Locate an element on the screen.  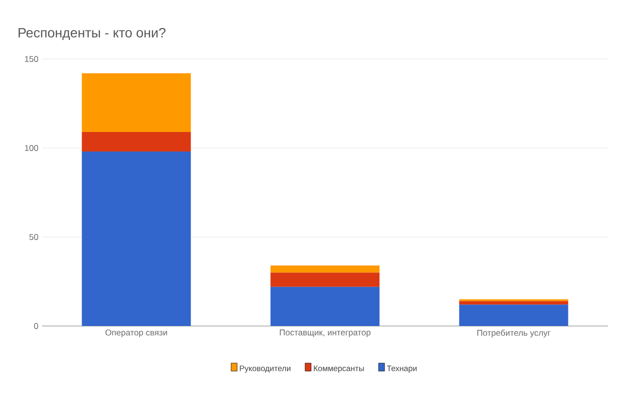
x-tick-label: Потребитель услуг is located at coordinates (513, 334).